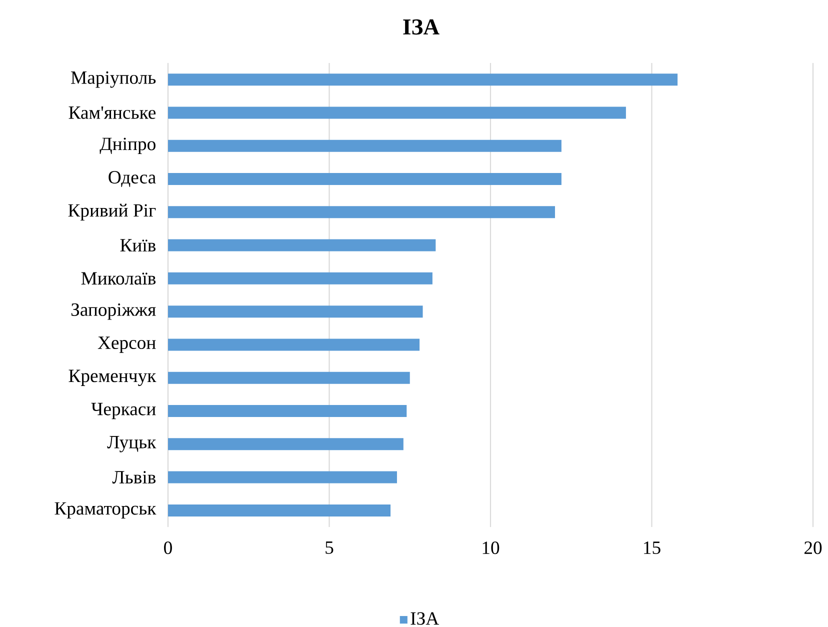 Image resolution: width=828 pixels, height=627 pixels. I want to click on x-tick-label: 0, so click(168, 547).